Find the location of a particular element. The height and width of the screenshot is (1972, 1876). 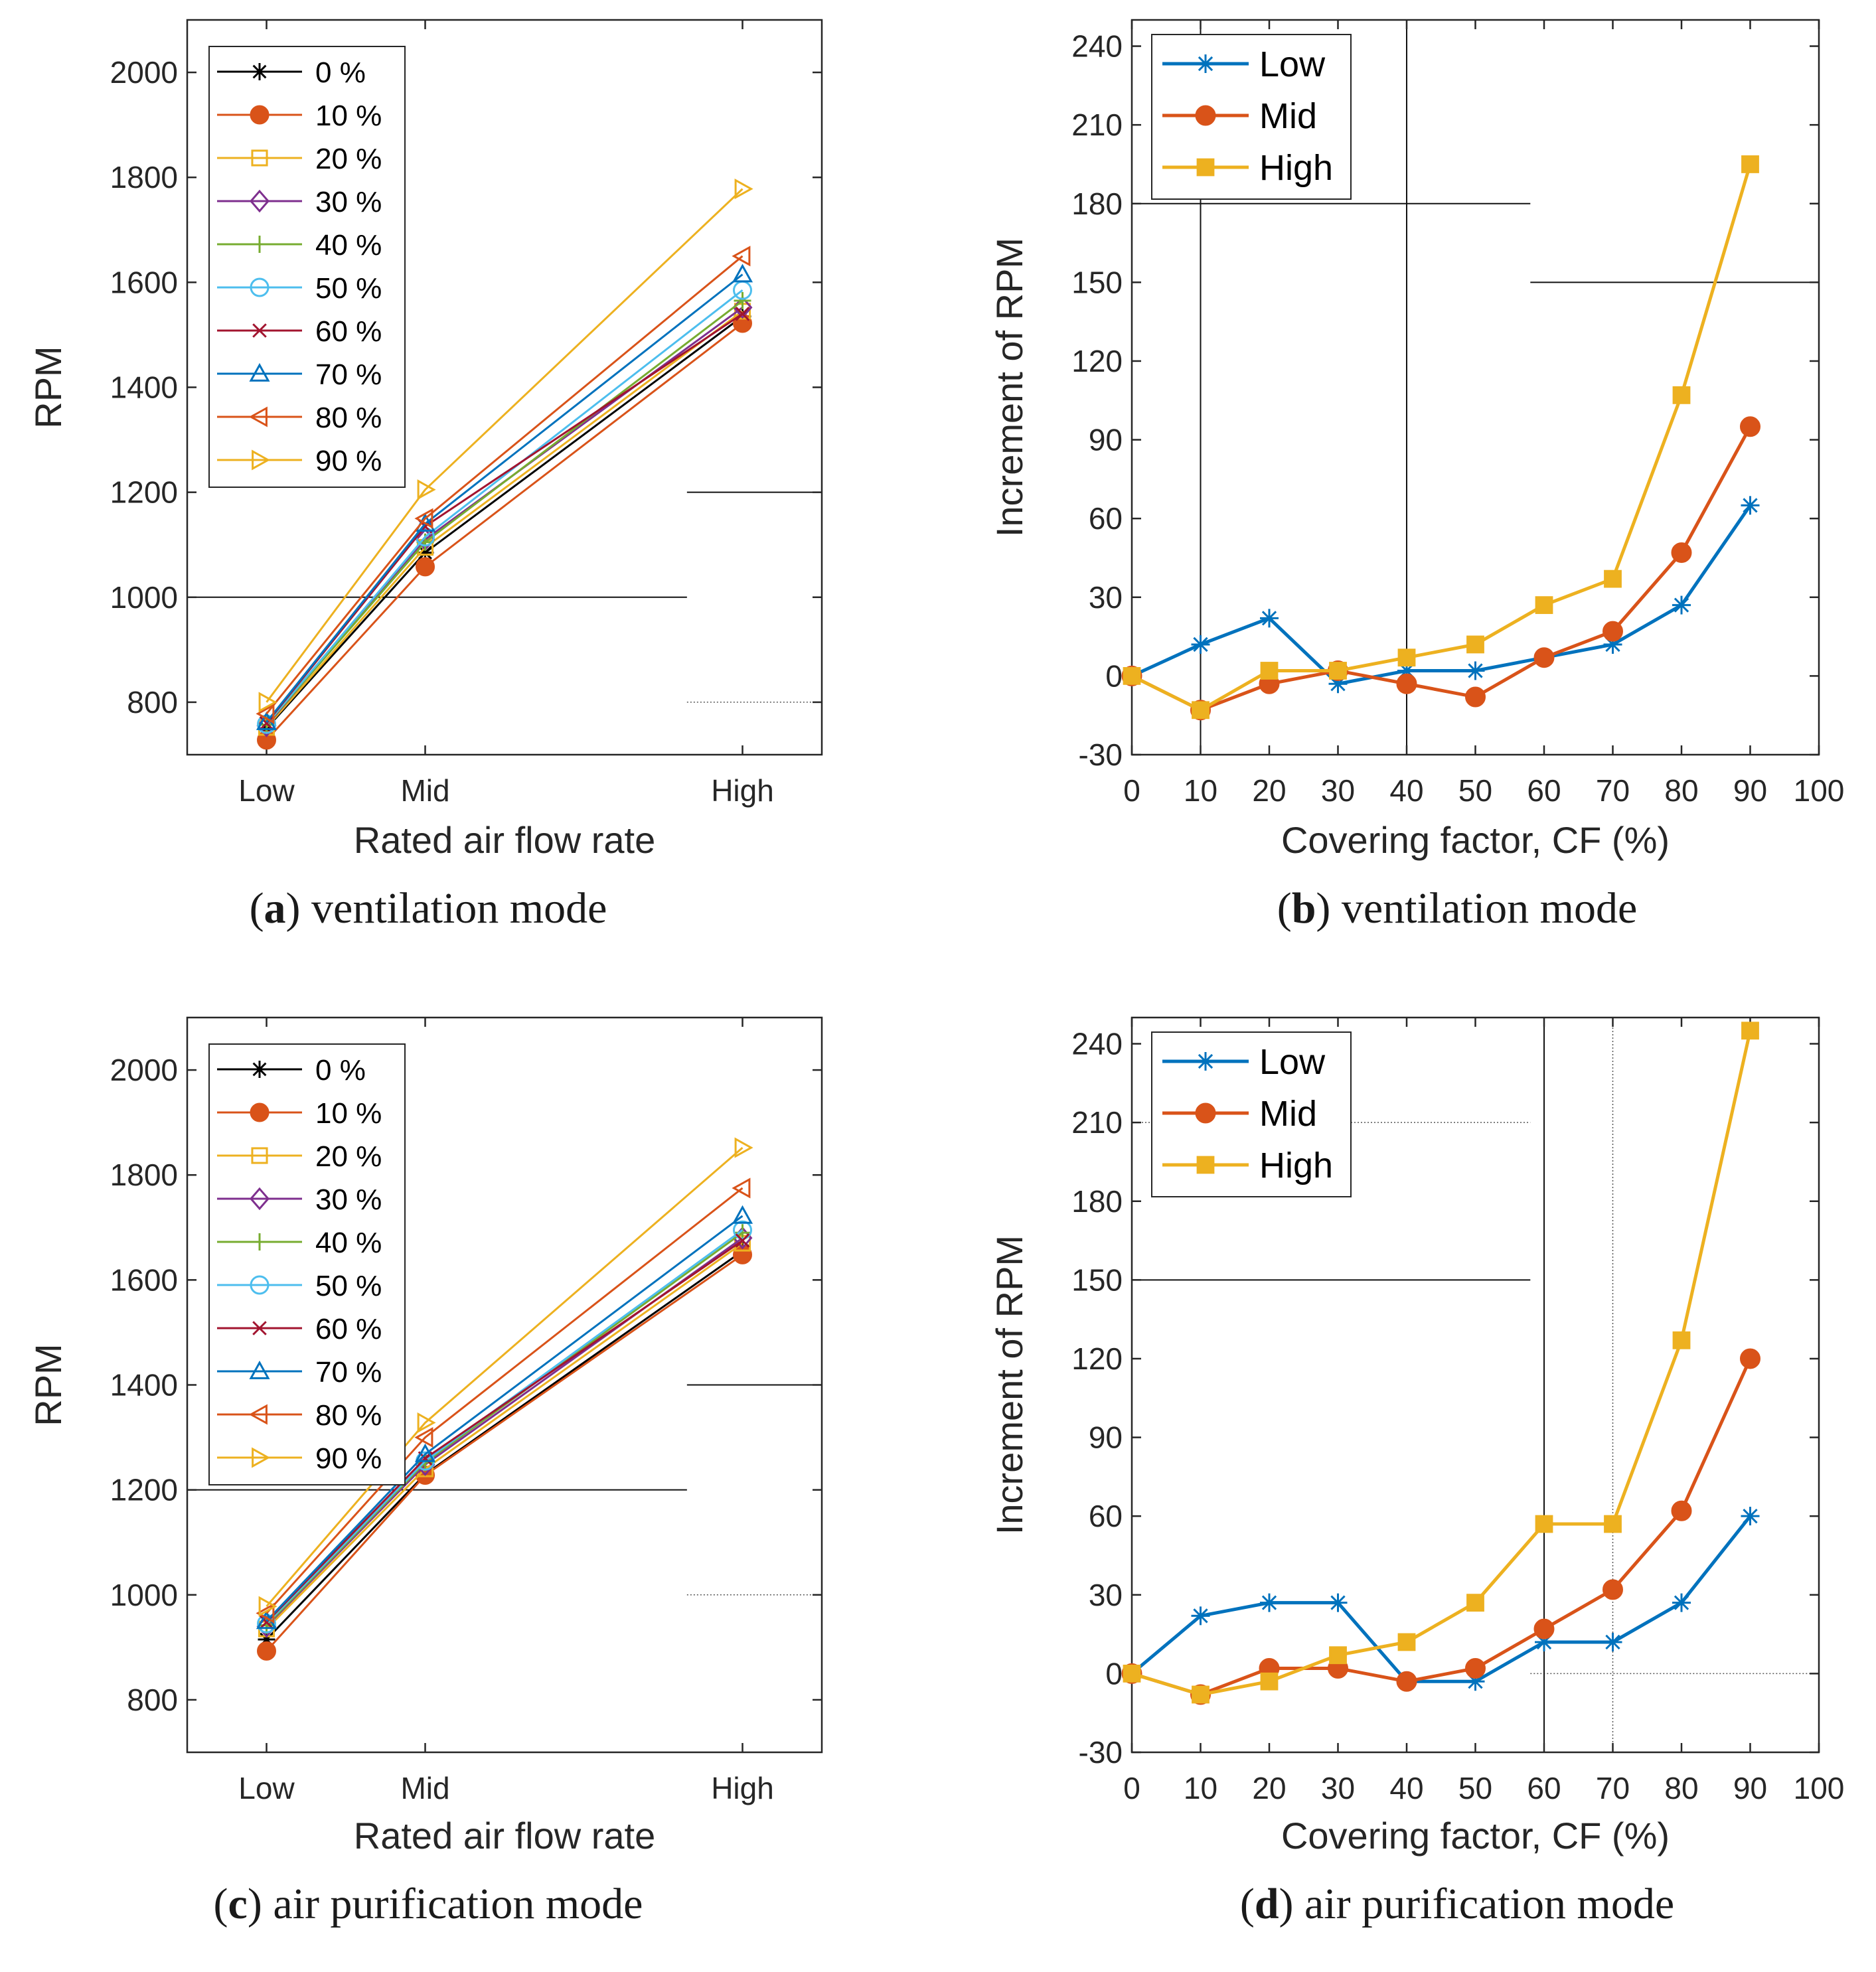

series-high is located at coordinates (1441, 437).